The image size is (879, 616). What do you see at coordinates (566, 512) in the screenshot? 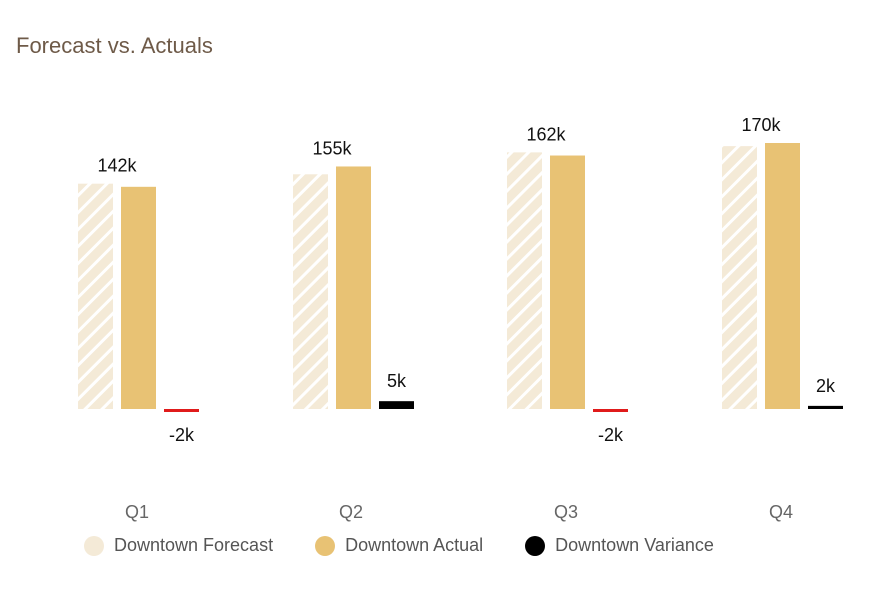
I see `category-label-q3: Q3` at bounding box center [566, 512].